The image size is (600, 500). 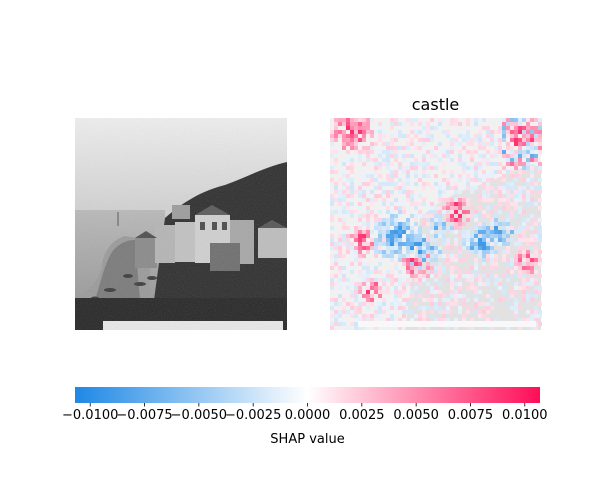 I want to click on colorbar-tick-label: −0.0075, so click(x=144, y=415).